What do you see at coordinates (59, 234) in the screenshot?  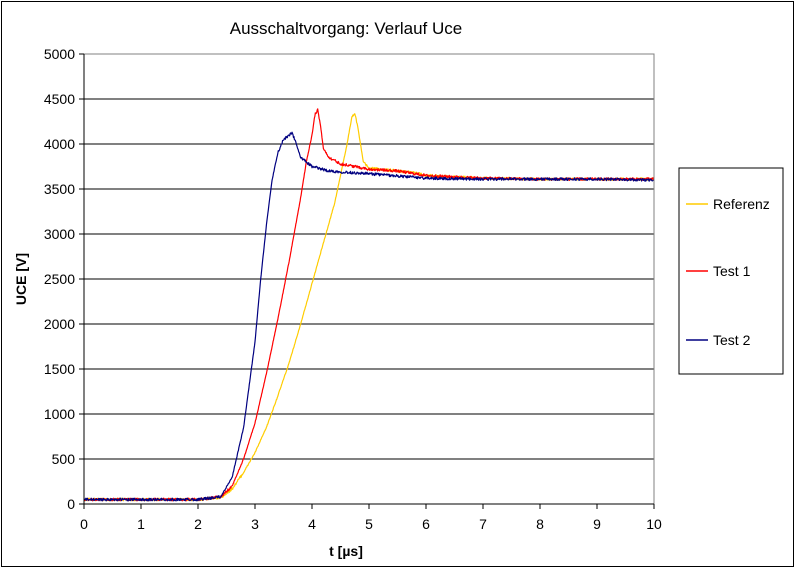 I see `y-tick-label: 3000` at bounding box center [59, 234].